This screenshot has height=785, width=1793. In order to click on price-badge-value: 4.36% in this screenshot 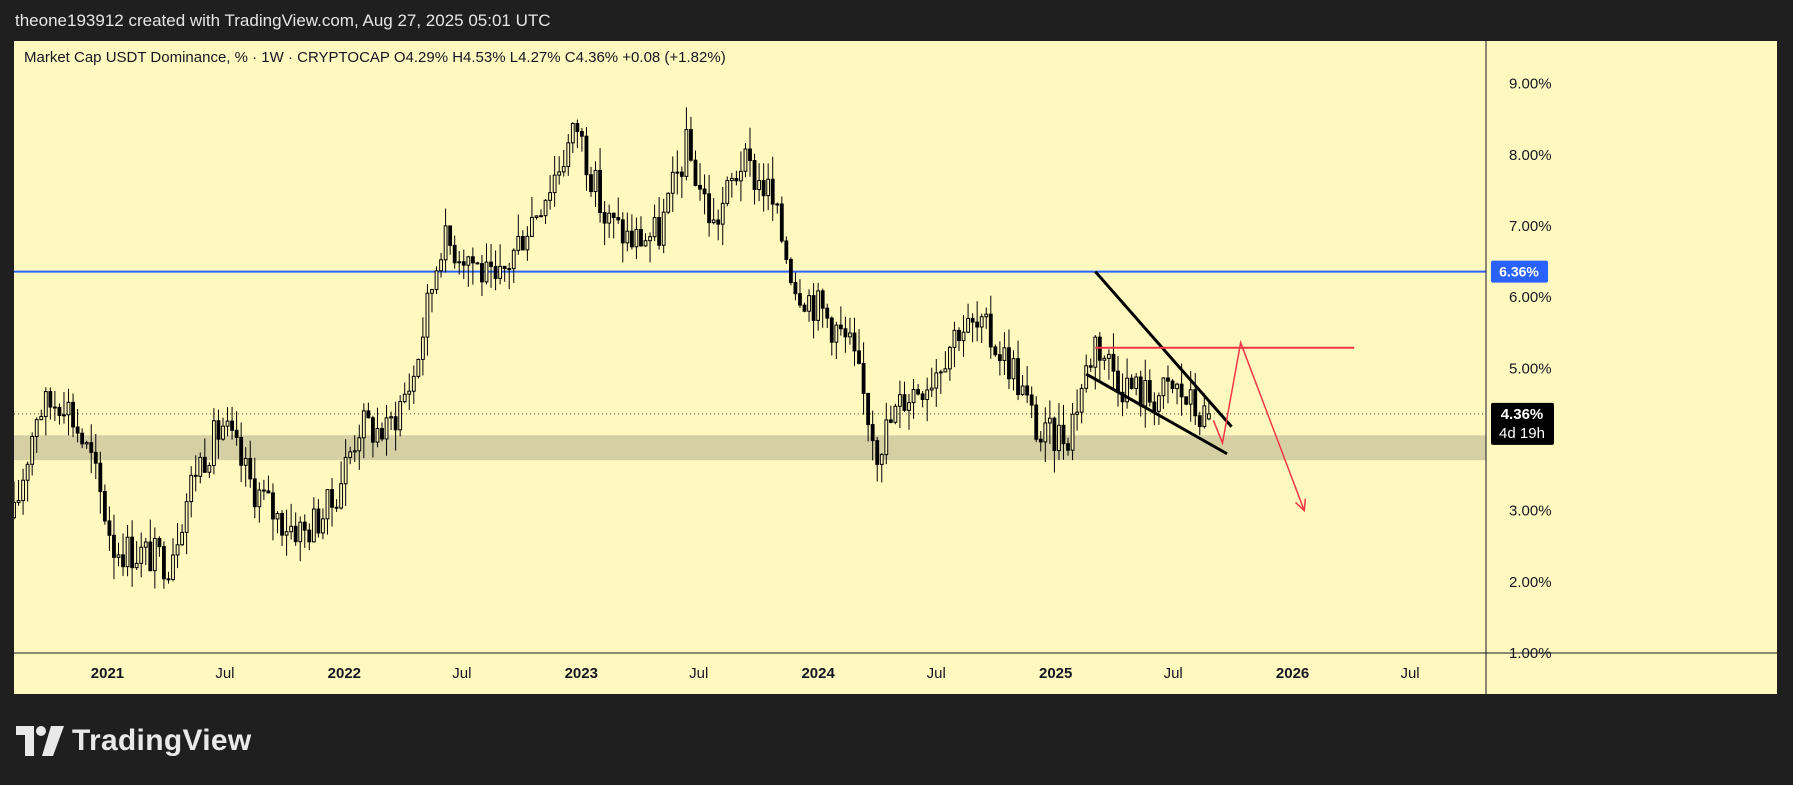, I will do `click(1522, 414)`.